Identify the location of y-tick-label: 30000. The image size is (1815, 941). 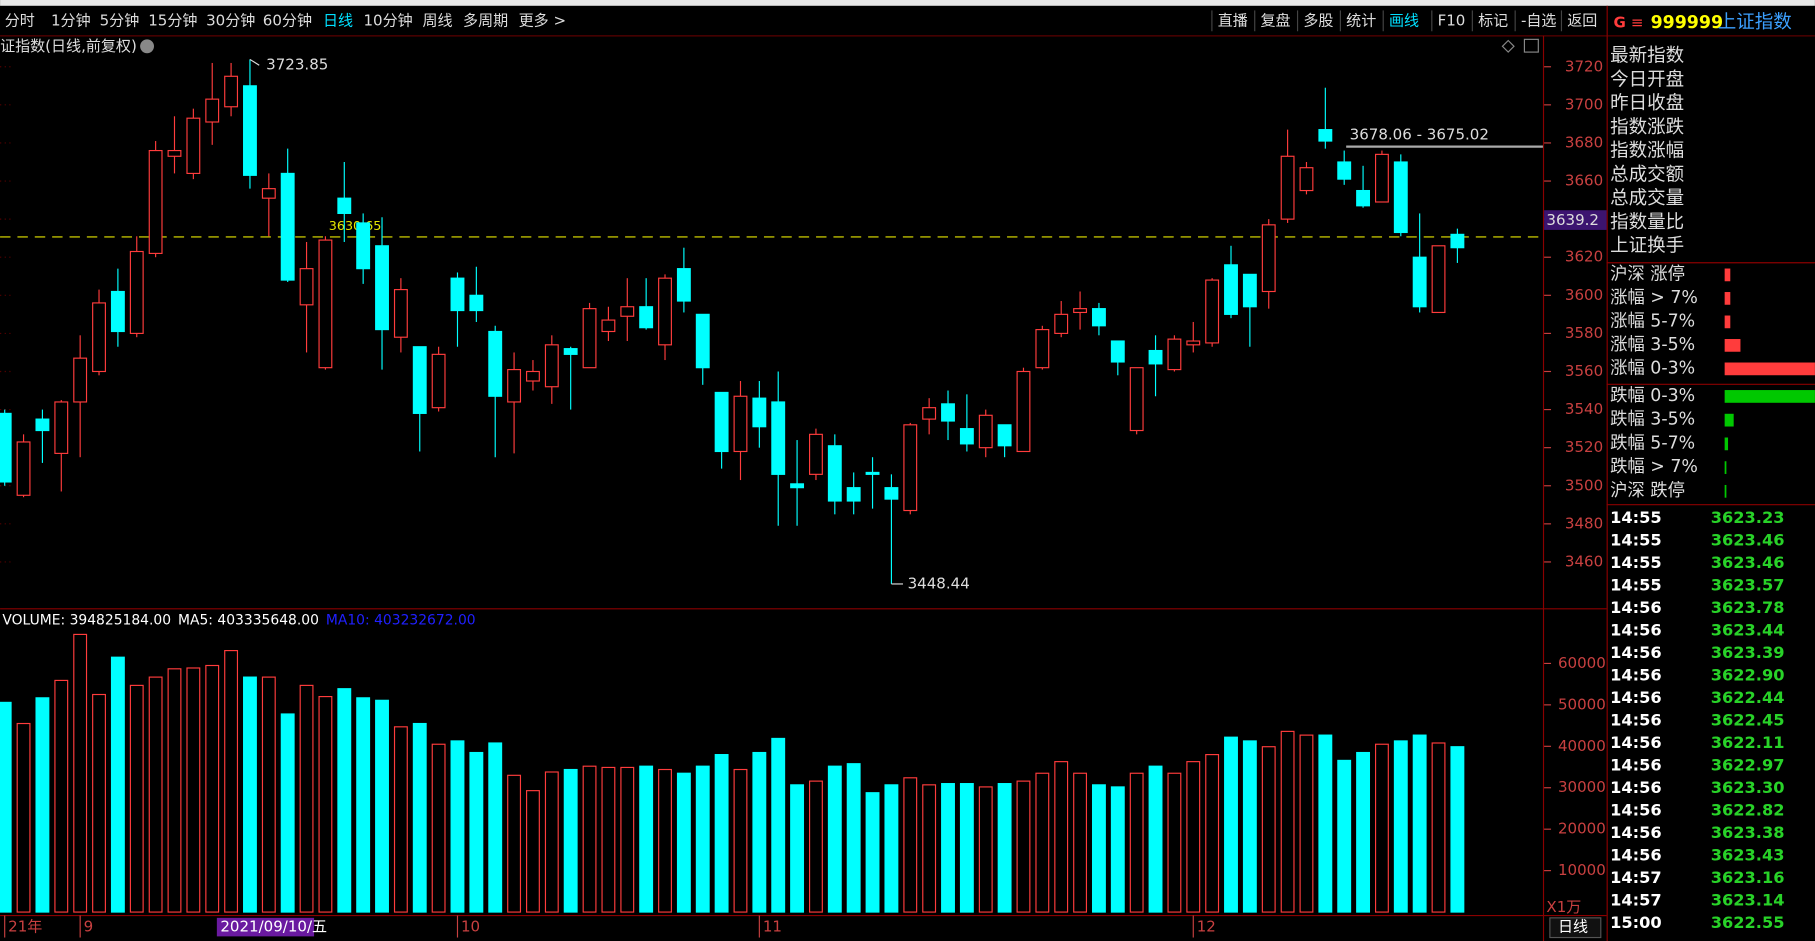
(1582, 787).